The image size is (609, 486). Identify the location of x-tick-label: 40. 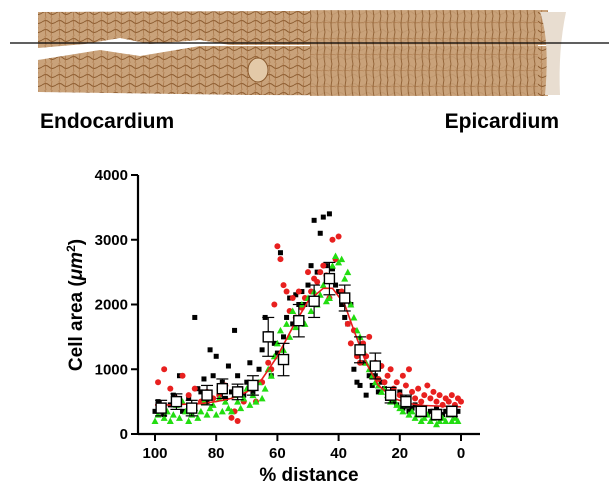
(338, 453).